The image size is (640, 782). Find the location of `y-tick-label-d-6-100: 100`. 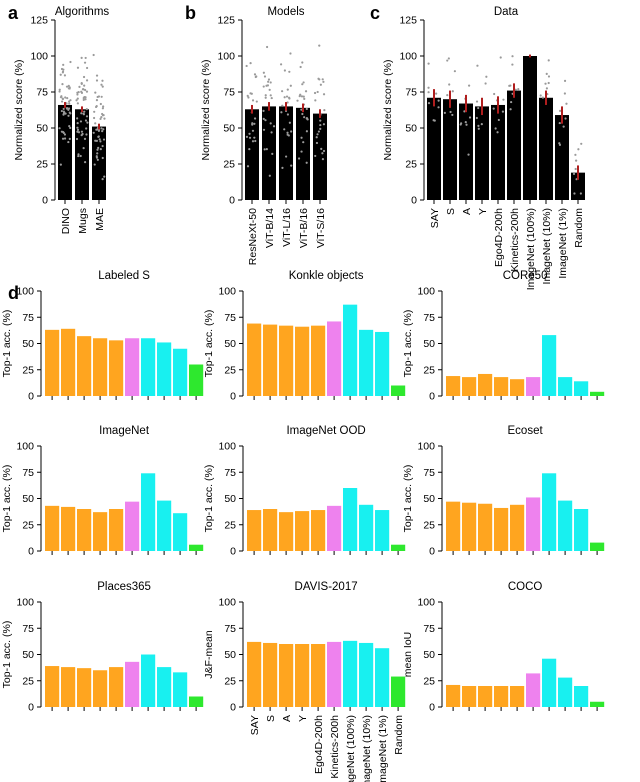

y-tick-label-d-6-100: 100 is located at coordinates (25, 603).